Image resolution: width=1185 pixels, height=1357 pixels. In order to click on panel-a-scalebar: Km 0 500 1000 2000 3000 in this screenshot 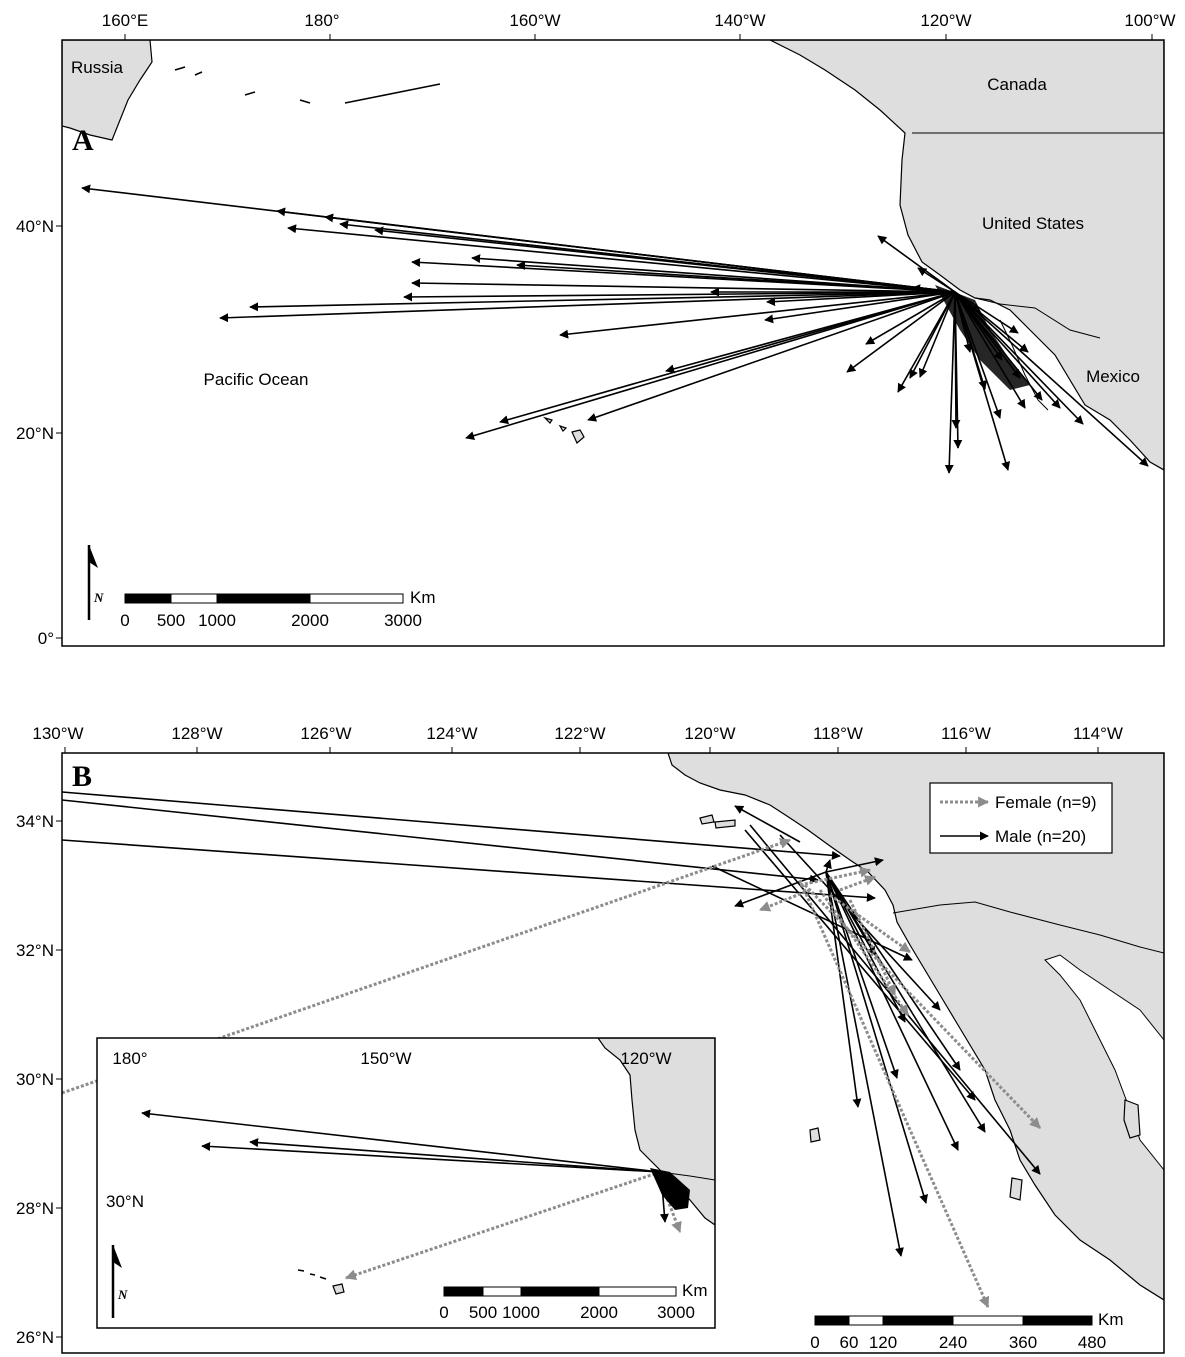, I will do `click(277, 609)`.